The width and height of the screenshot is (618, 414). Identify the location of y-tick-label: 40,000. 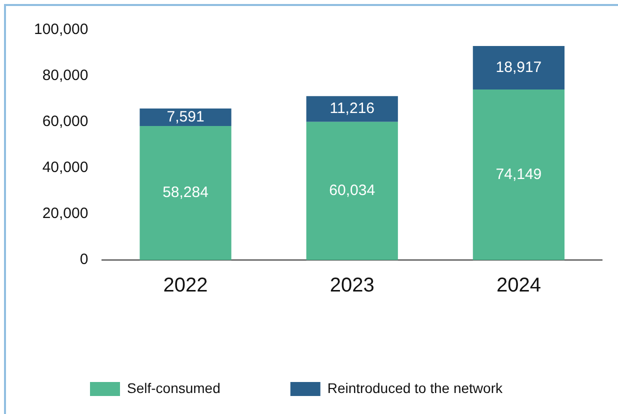
(65, 167).